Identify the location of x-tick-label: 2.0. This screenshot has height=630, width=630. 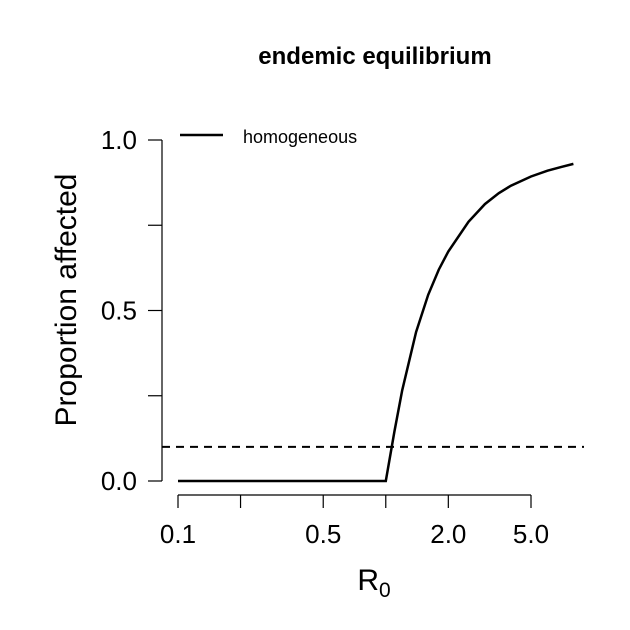
(448, 534).